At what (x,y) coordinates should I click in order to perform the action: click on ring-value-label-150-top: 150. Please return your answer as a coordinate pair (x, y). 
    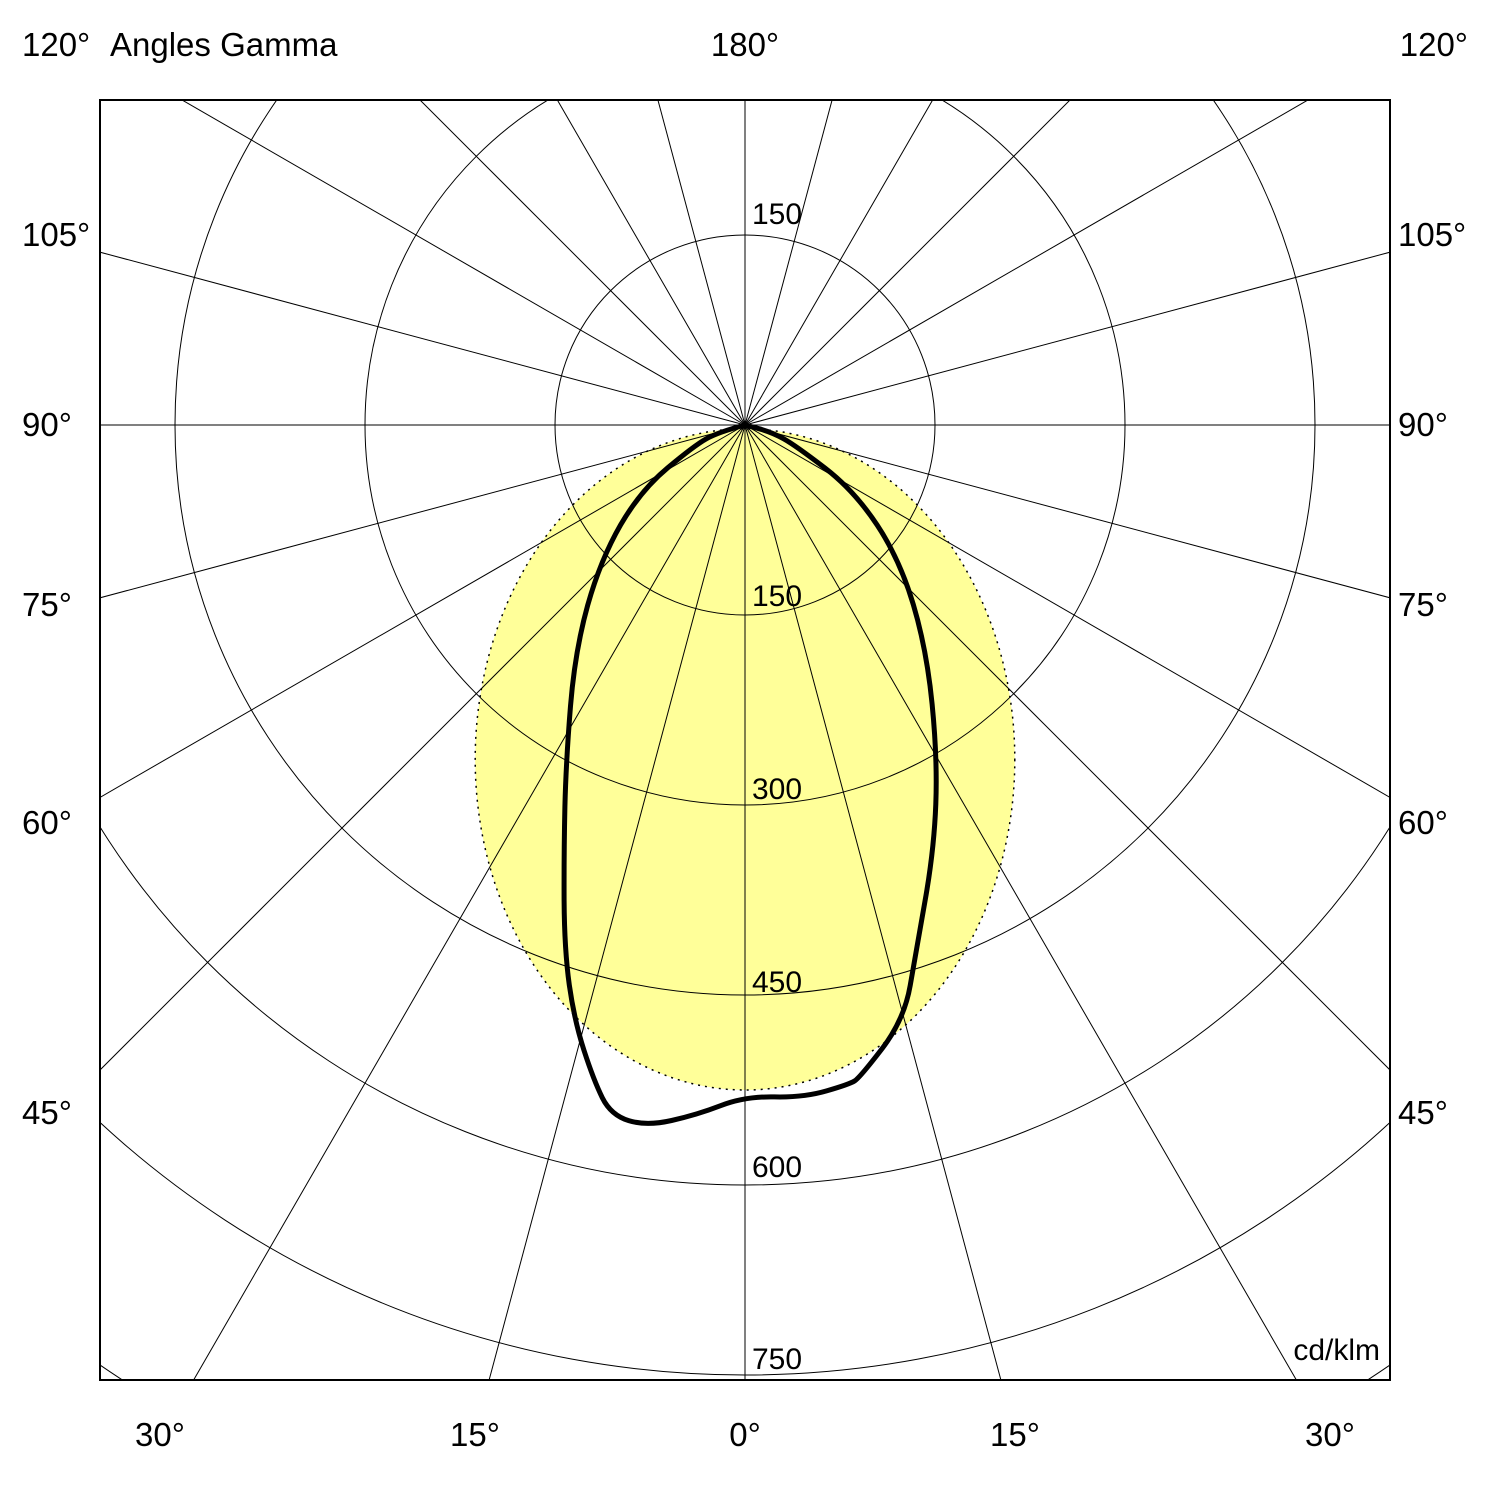
    Looking at the image, I should click on (777, 214).